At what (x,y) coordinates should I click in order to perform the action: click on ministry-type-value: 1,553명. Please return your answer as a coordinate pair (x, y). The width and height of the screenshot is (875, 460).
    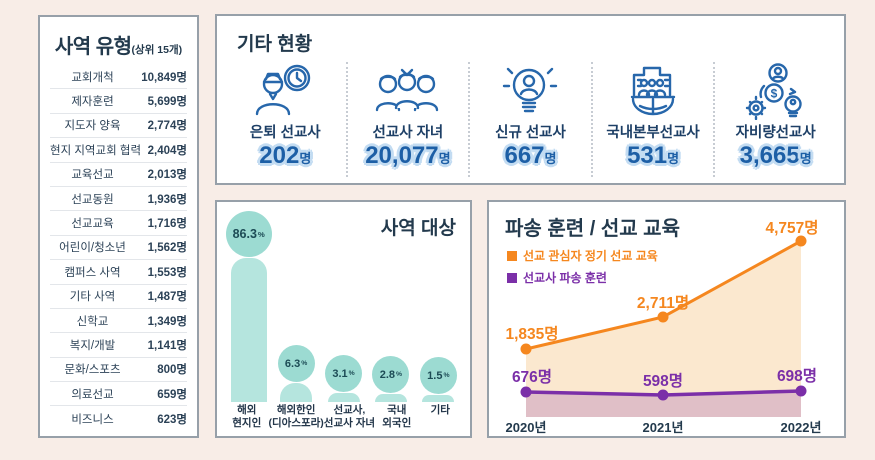
    Looking at the image, I should click on (167, 272).